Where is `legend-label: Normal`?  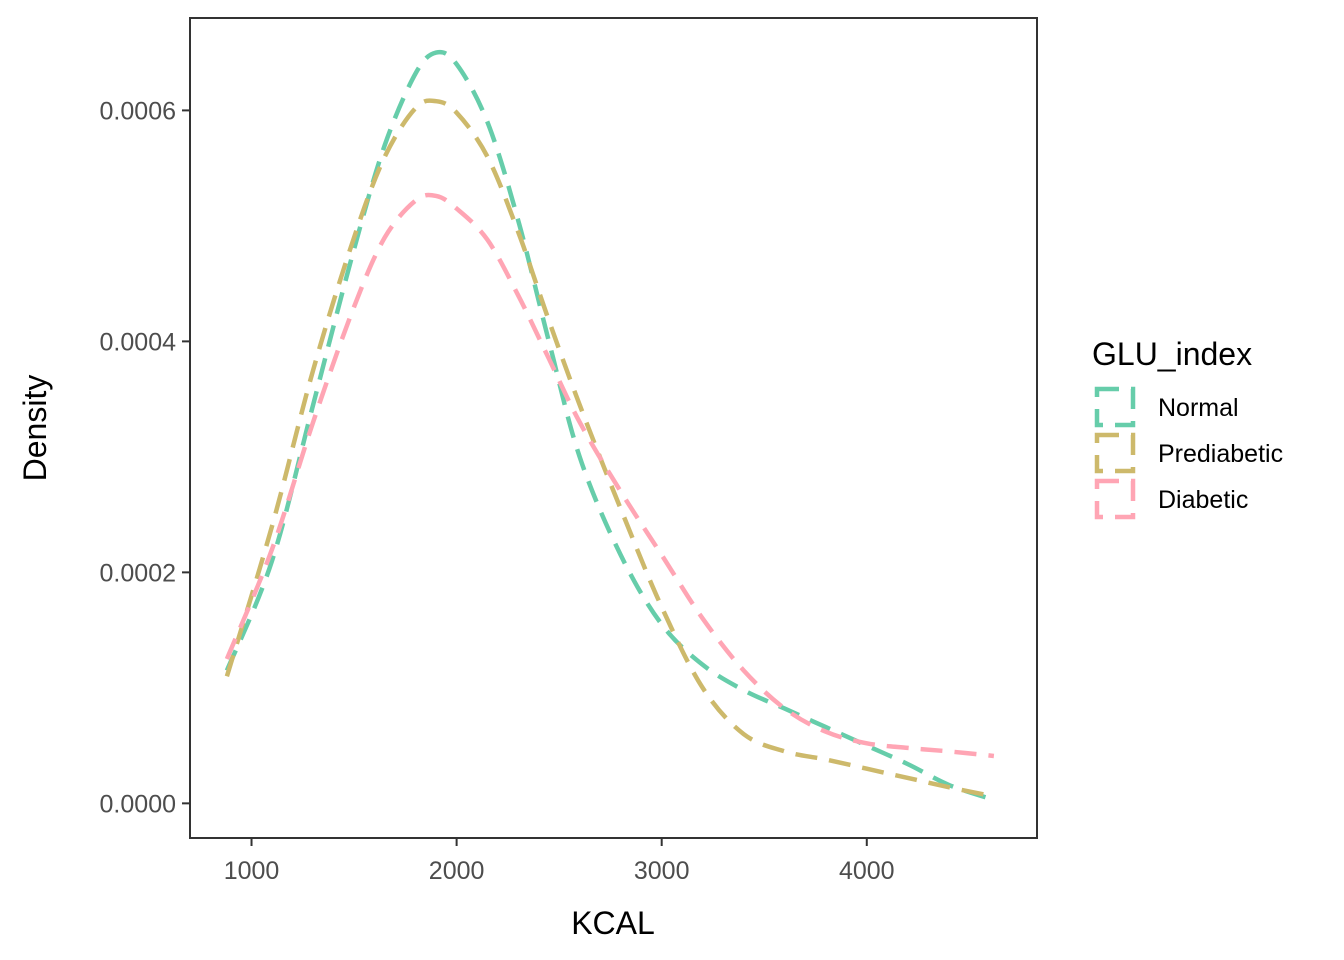 legend-label: Normal is located at coordinates (1198, 408).